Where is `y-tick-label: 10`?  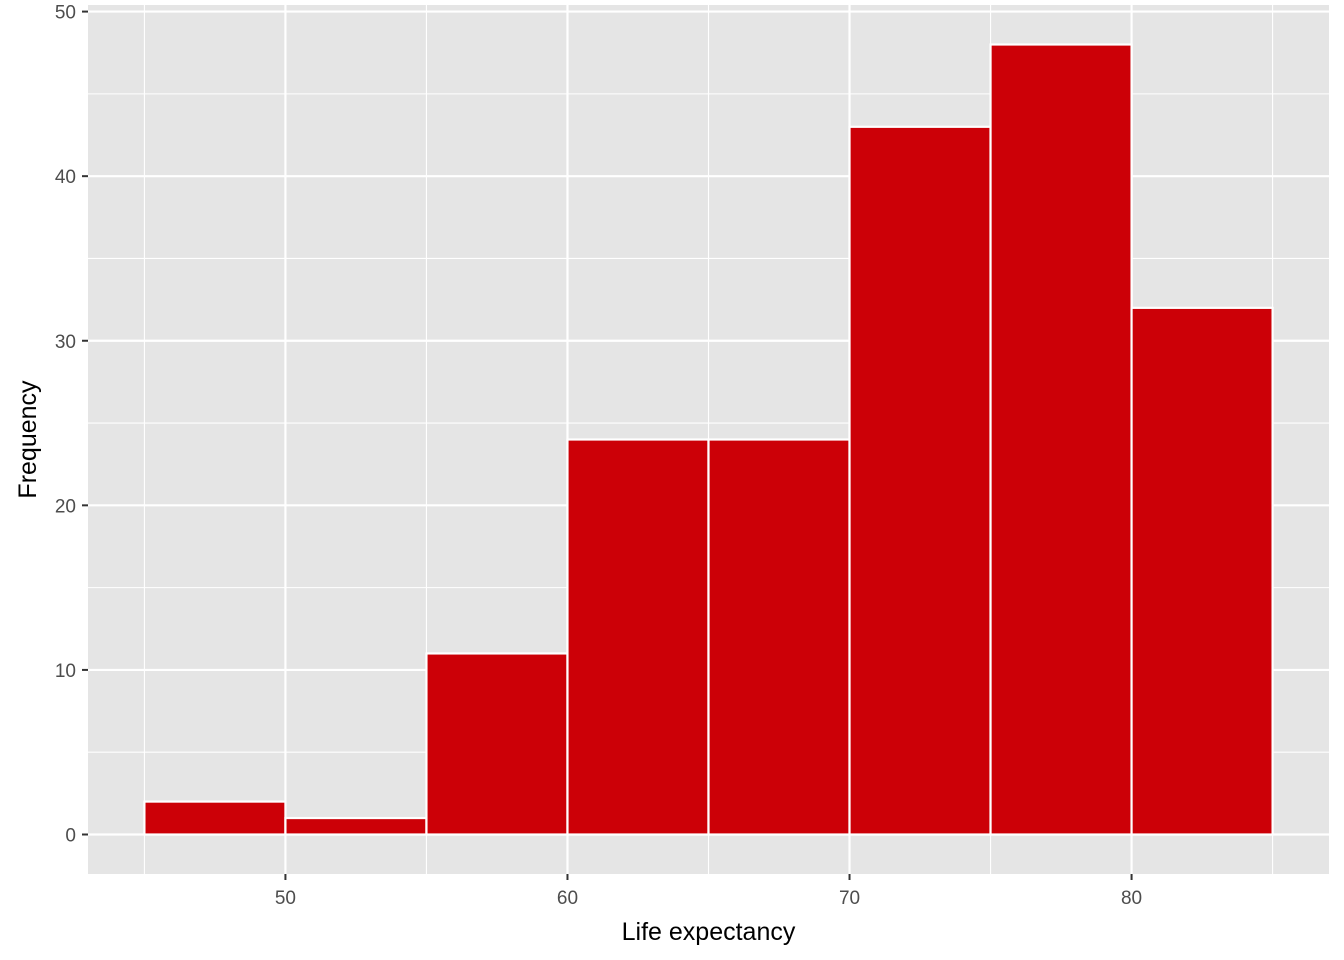
y-tick-label: 10 is located at coordinates (65, 671).